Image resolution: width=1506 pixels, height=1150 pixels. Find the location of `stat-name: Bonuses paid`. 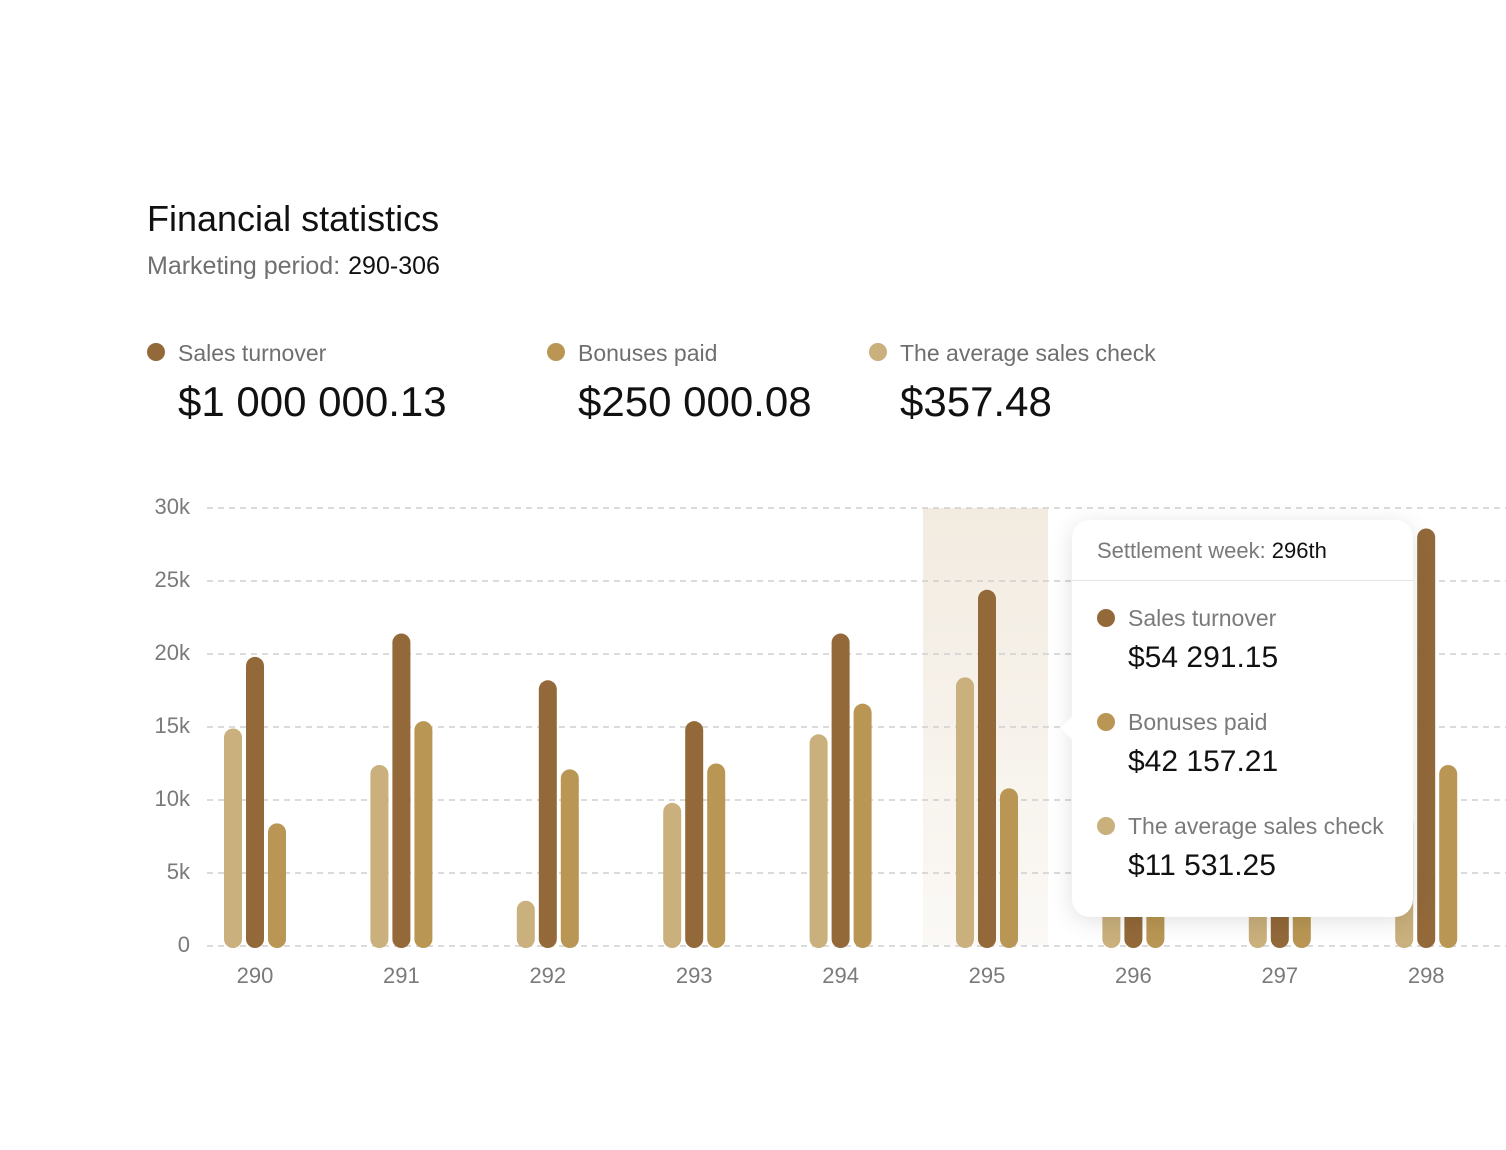

stat-name: Bonuses paid is located at coordinates (648, 353).